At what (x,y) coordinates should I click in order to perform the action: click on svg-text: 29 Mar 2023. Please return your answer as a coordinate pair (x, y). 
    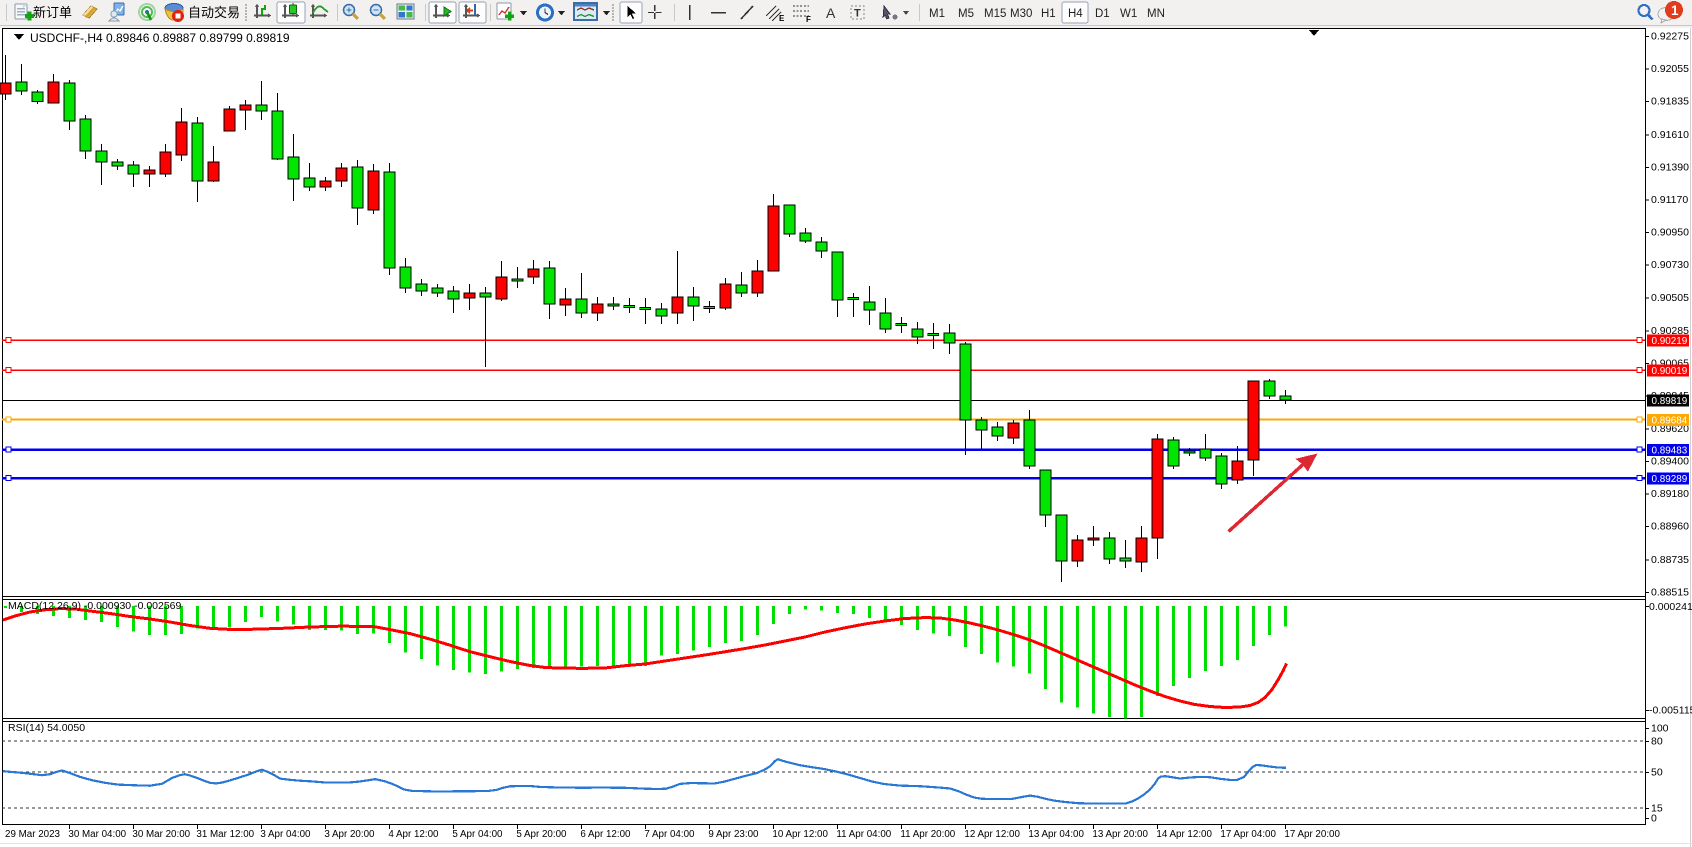
    Looking at the image, I should click on (33, 834).